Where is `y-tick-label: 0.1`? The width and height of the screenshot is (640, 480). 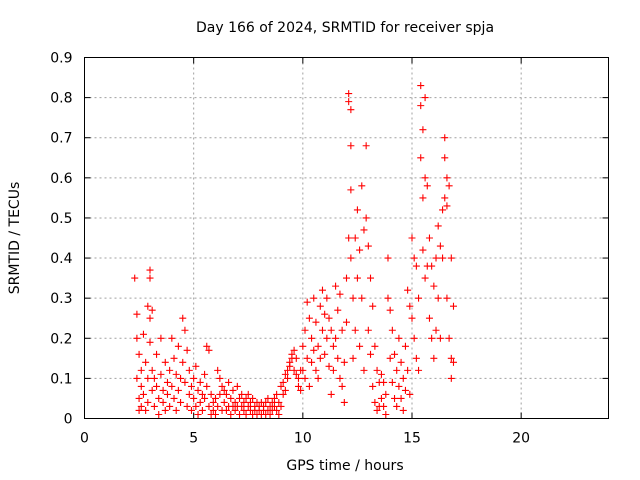 y-tick-label: 0.1 is located at coordinates (61, 379).